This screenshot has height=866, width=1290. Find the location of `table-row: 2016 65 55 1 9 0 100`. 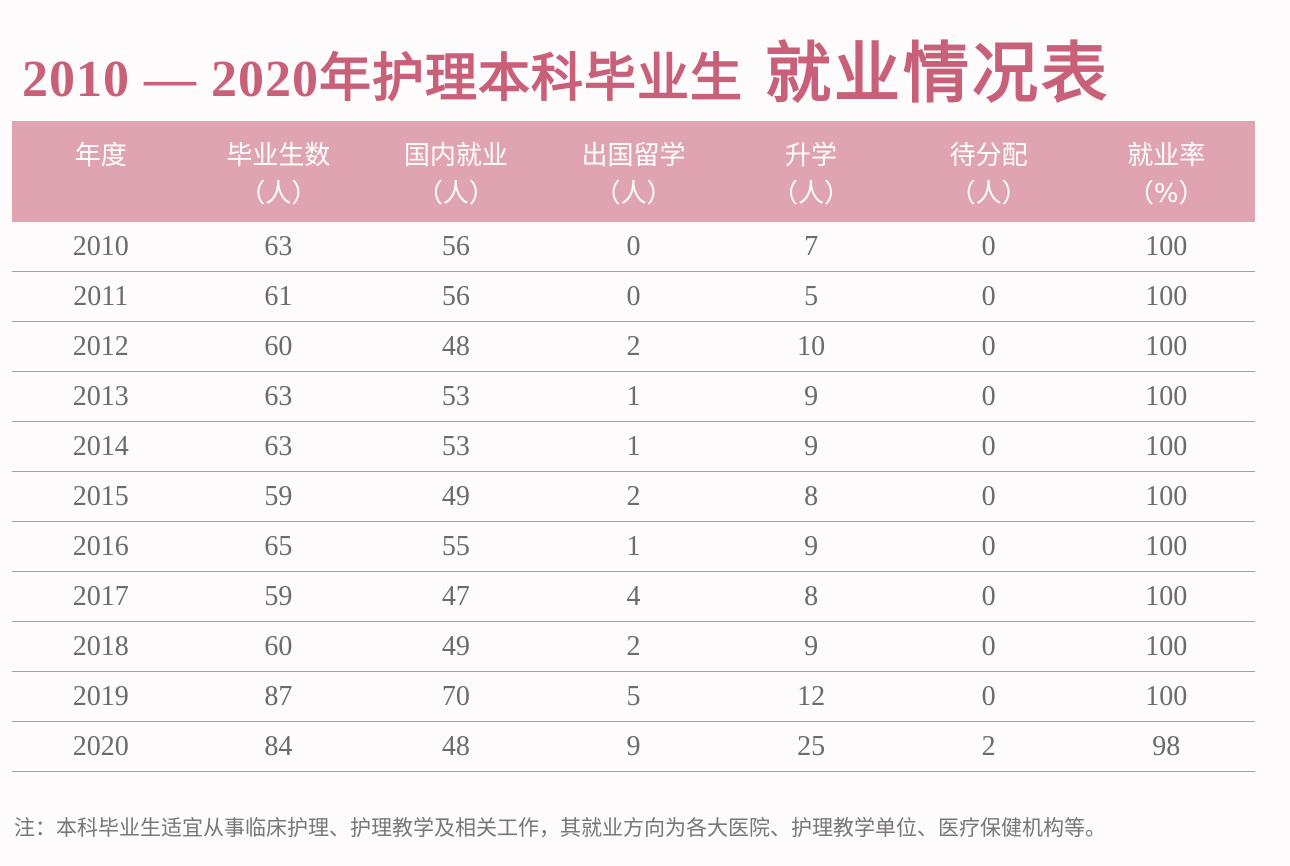

table-row: 2016 65 55 1 9 0 100 is located at coordinates (633, 547).